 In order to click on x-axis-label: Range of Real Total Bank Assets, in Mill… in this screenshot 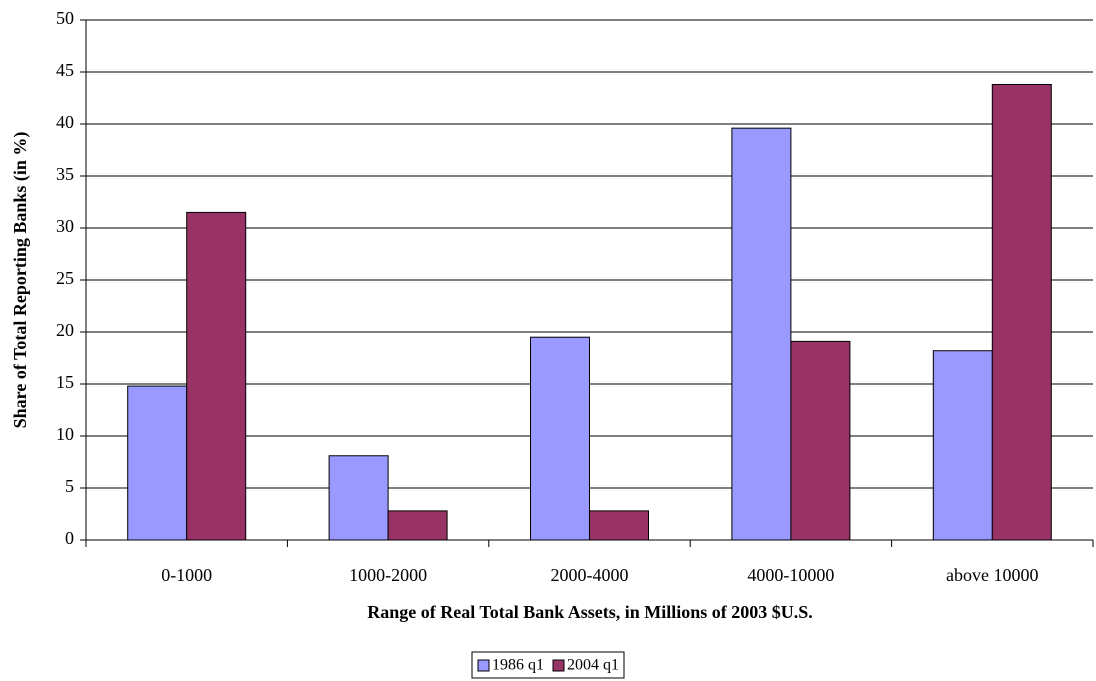, I will do `click(590, 612)`.